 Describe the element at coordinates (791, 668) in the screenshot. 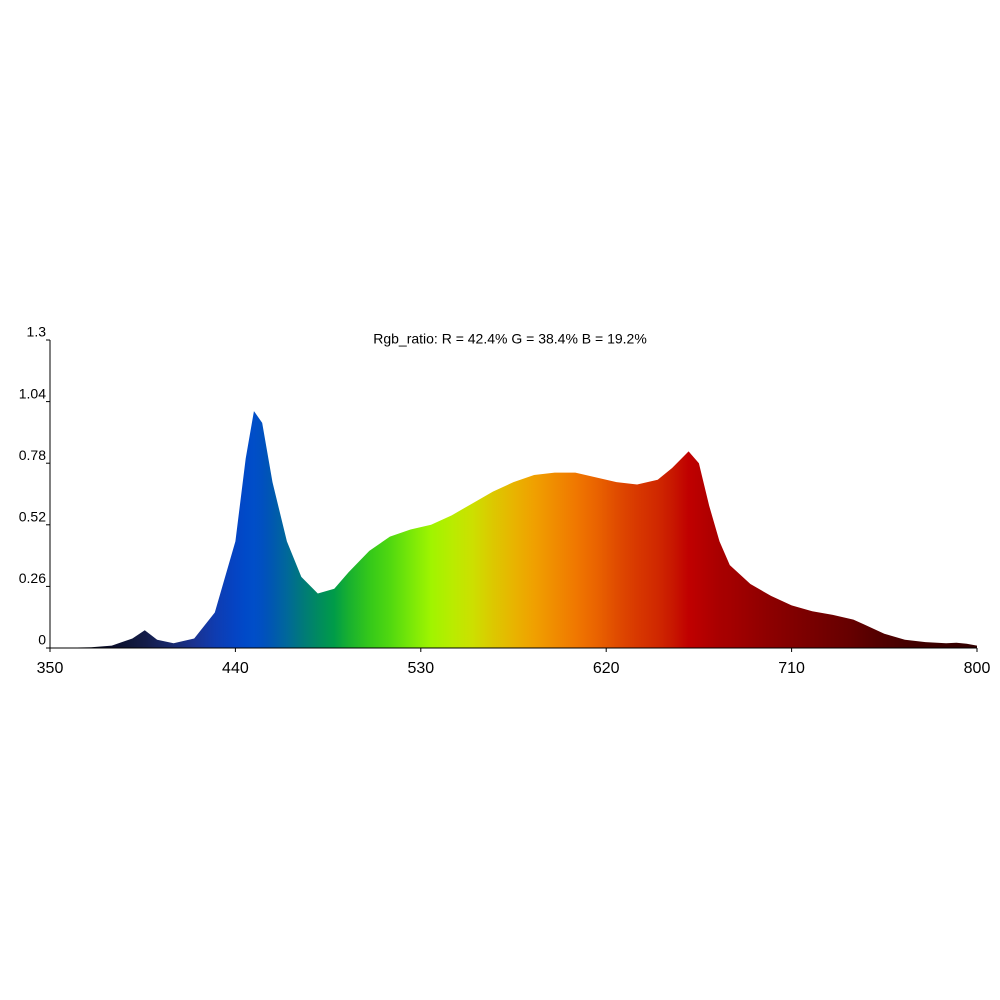

I see `x-tick-label: 710` at that location.